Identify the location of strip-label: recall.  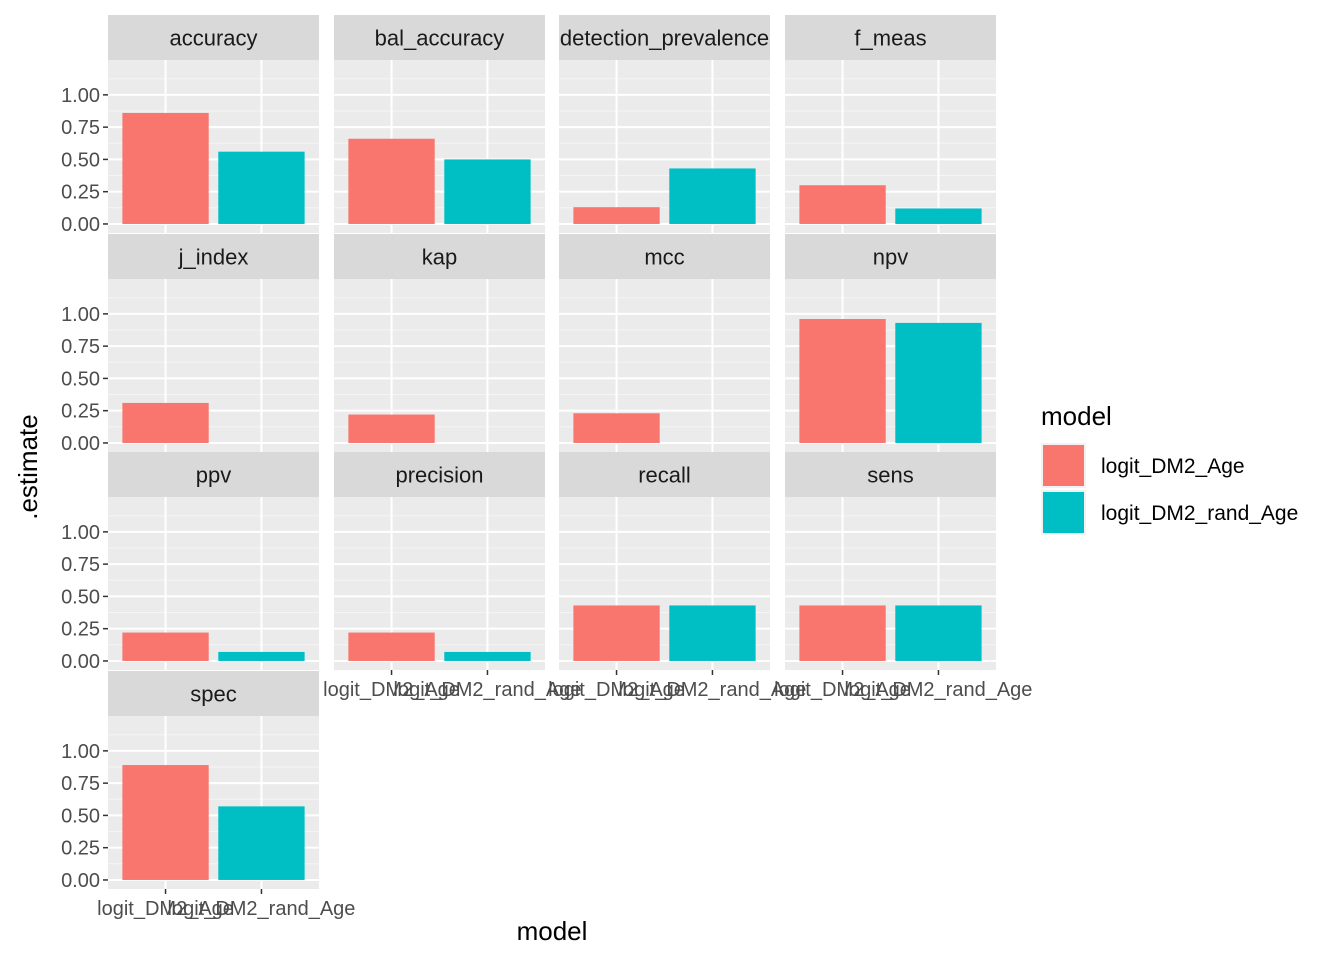
(664, 475).